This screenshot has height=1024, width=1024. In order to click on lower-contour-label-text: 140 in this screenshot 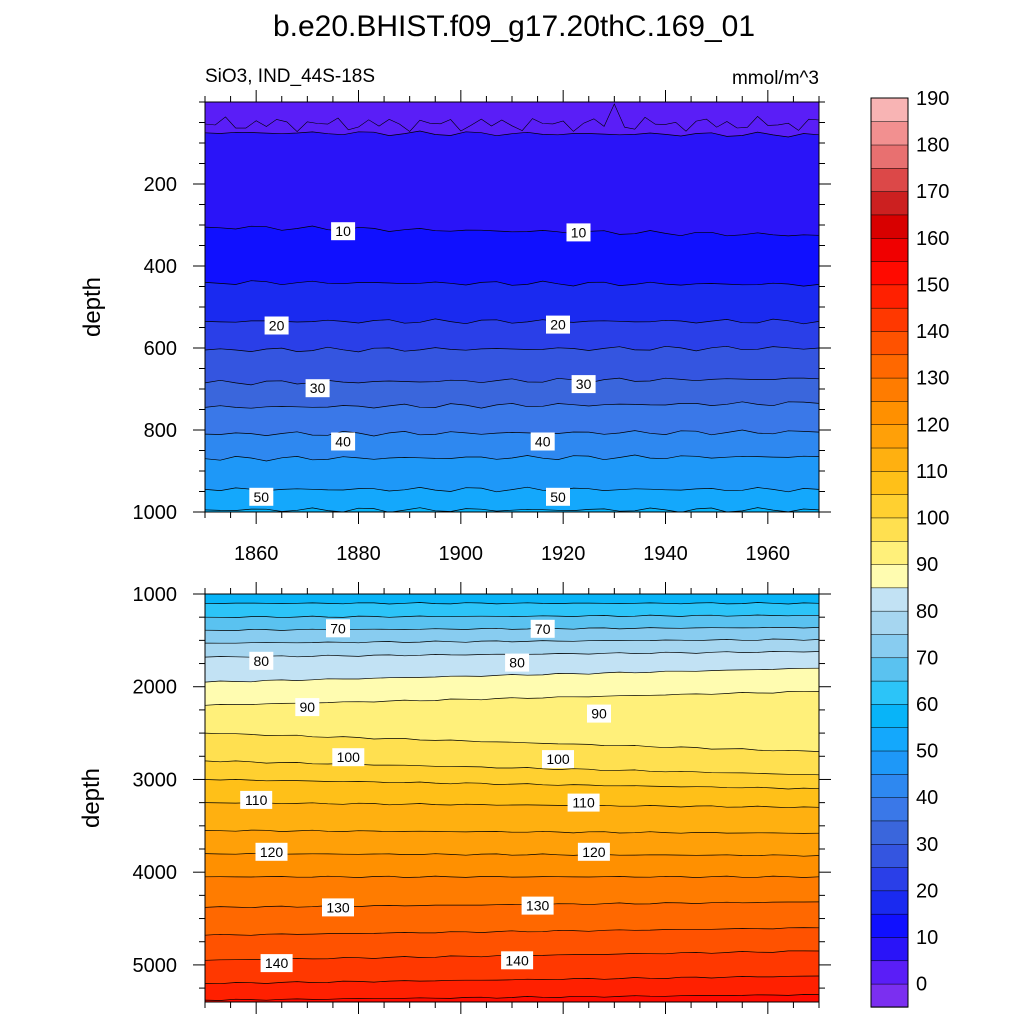, I will do `click(277, 963)`.